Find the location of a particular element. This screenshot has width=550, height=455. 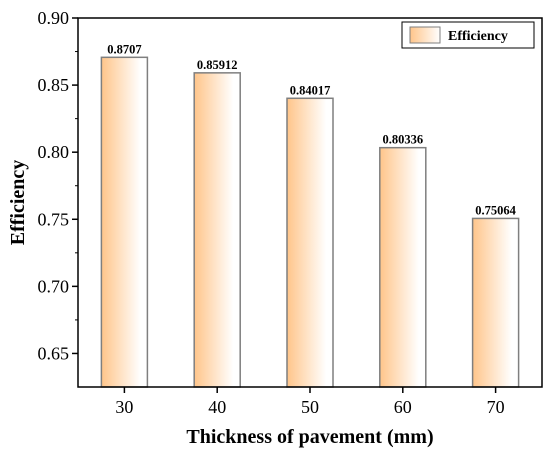

y-tick-label-0.80: 0.80 is located at coordinates (54, 152).